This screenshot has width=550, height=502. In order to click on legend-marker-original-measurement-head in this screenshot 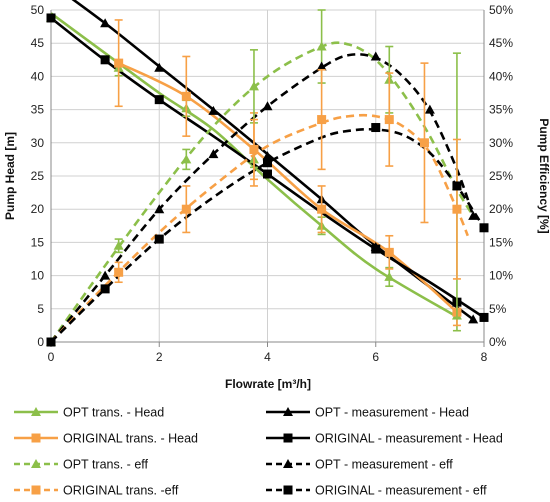, I will do `click(288, 438)`.